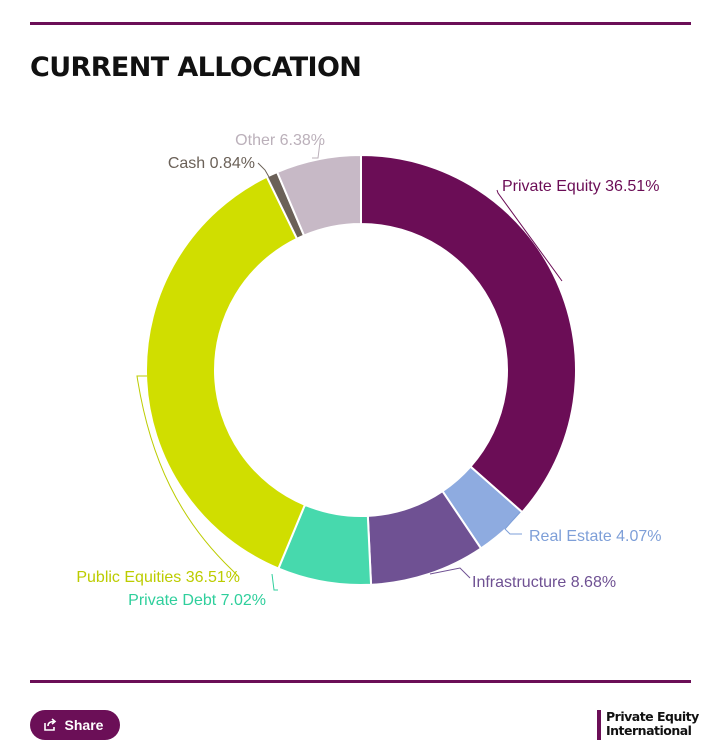  I want to click on leader-line-other, so click(316, 150).